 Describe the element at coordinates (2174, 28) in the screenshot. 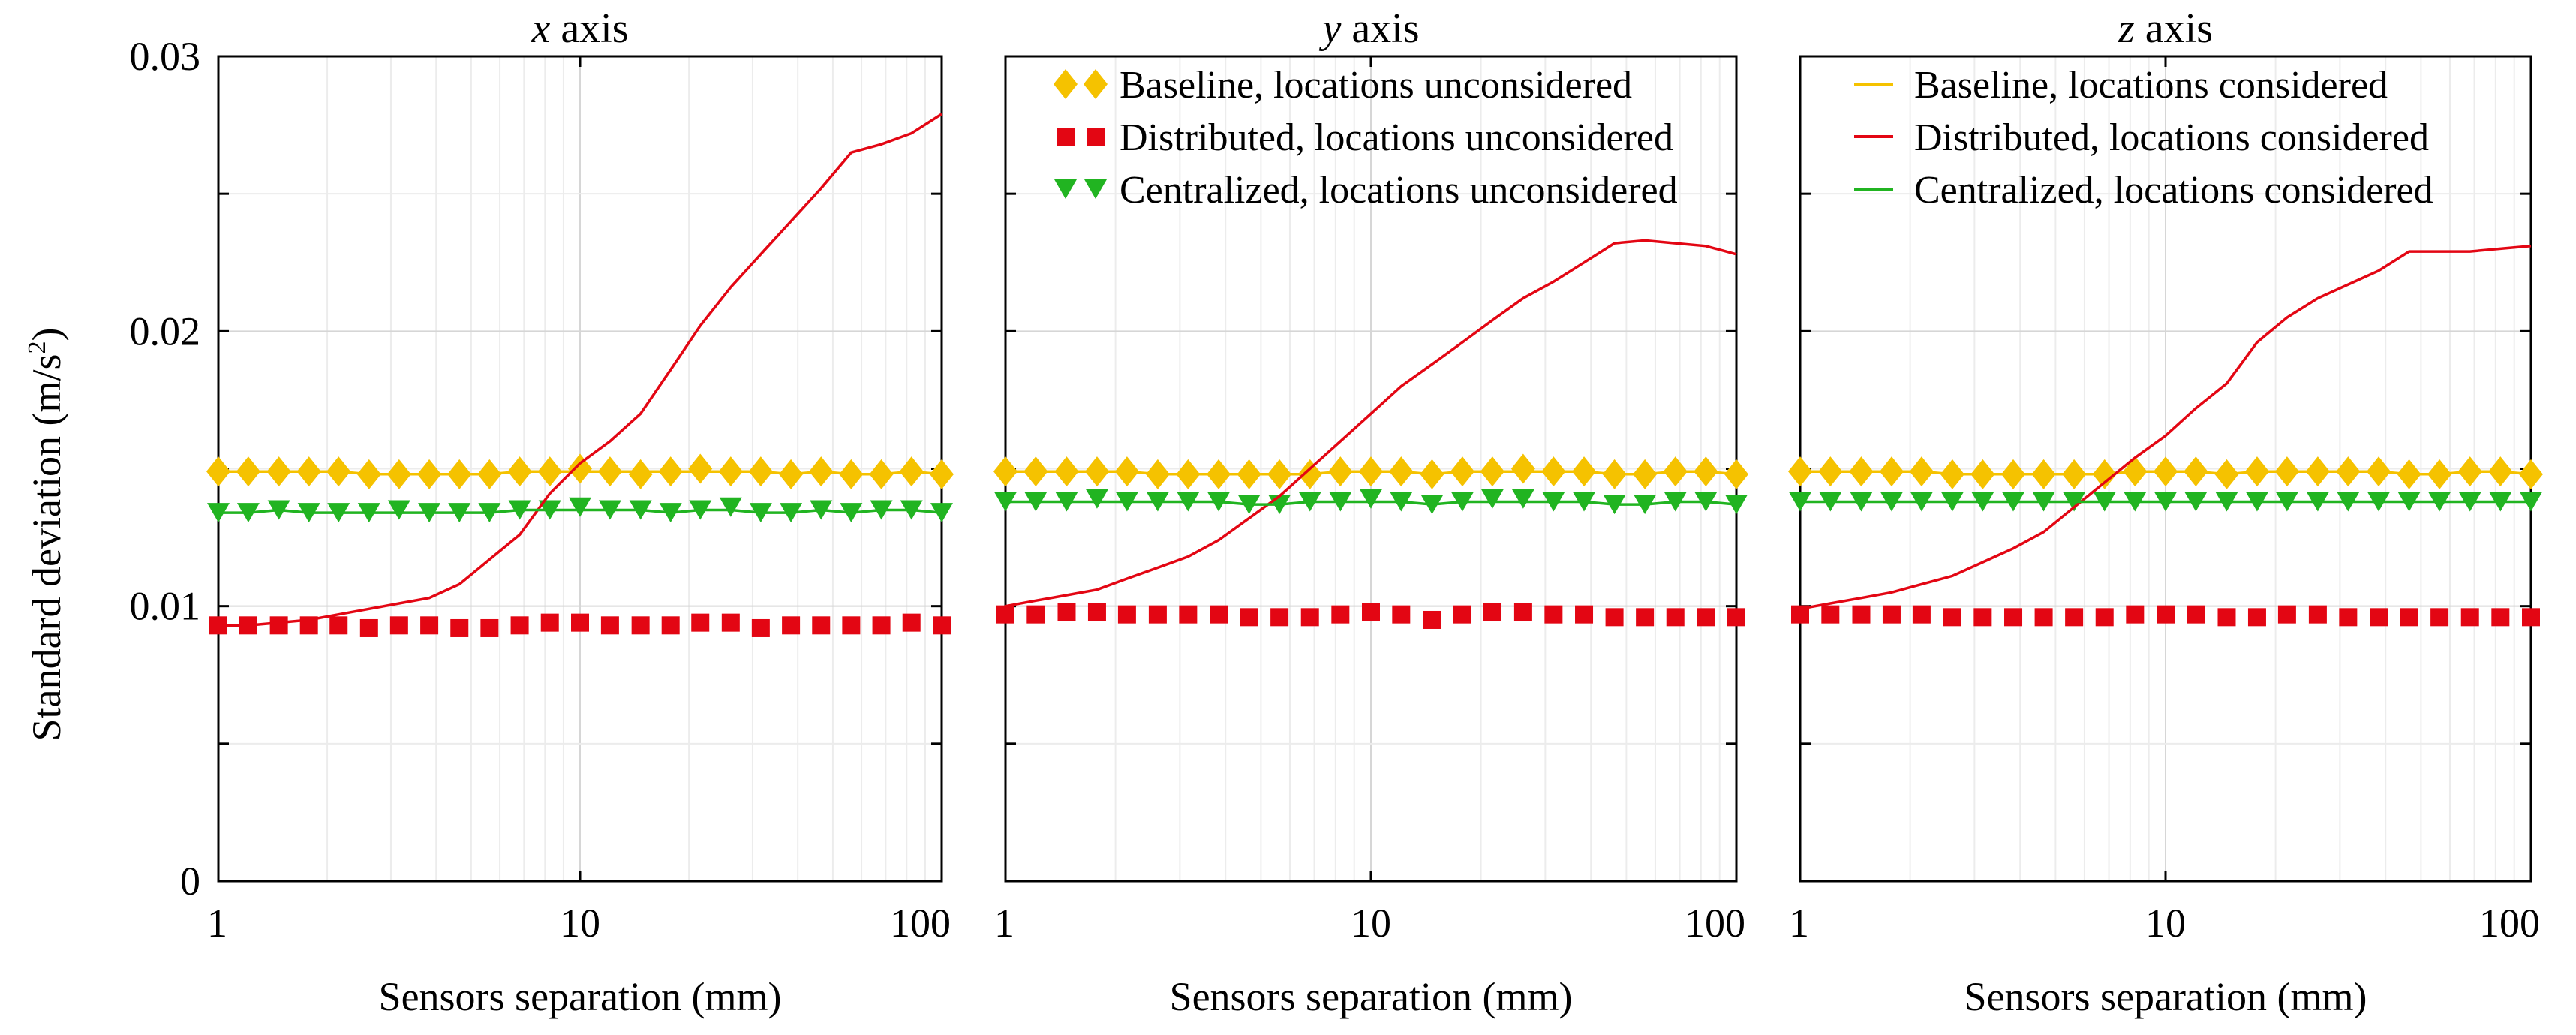

I see `panel-title-text: axis` at that location.